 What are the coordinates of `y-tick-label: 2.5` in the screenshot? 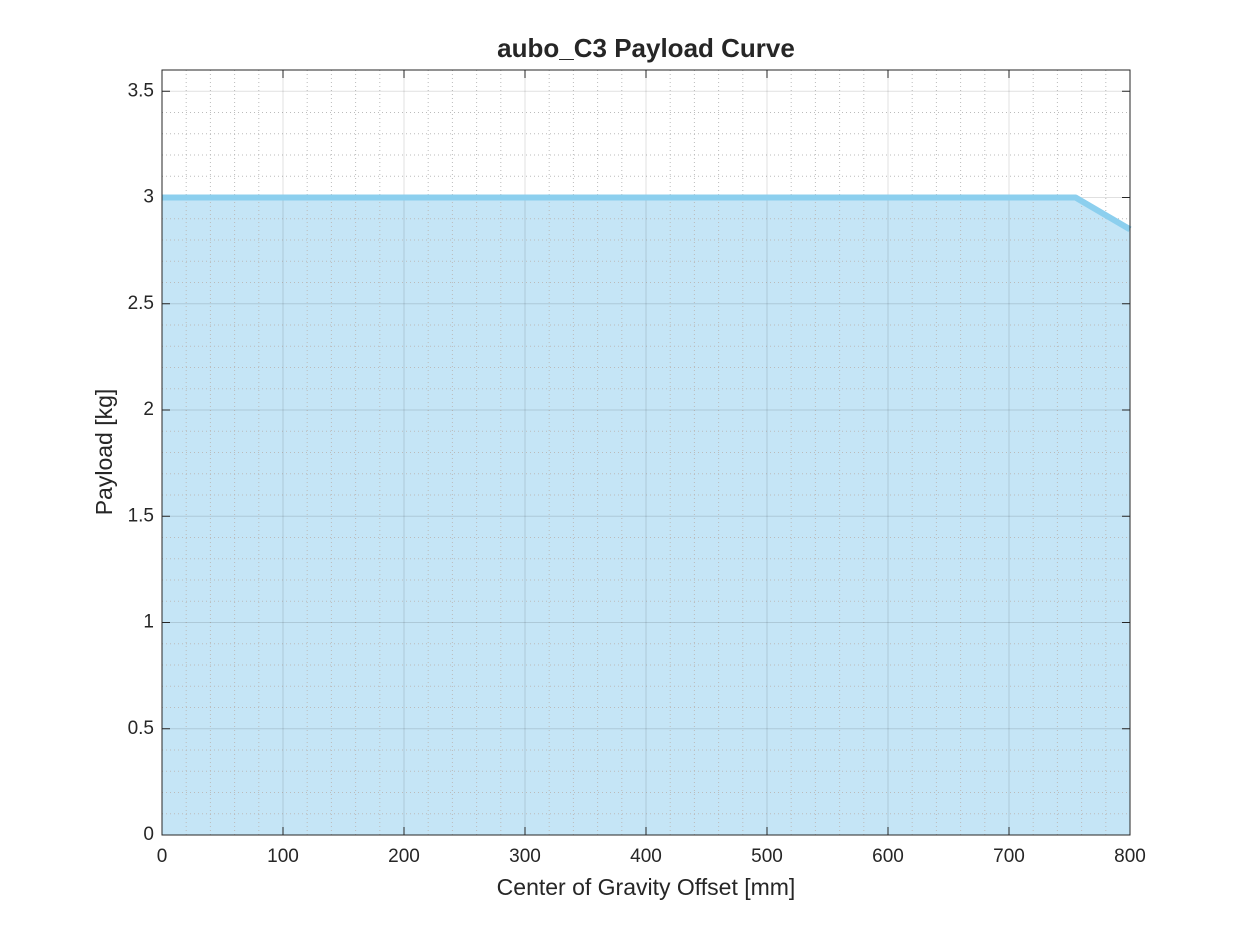 It's located at (141, 303).